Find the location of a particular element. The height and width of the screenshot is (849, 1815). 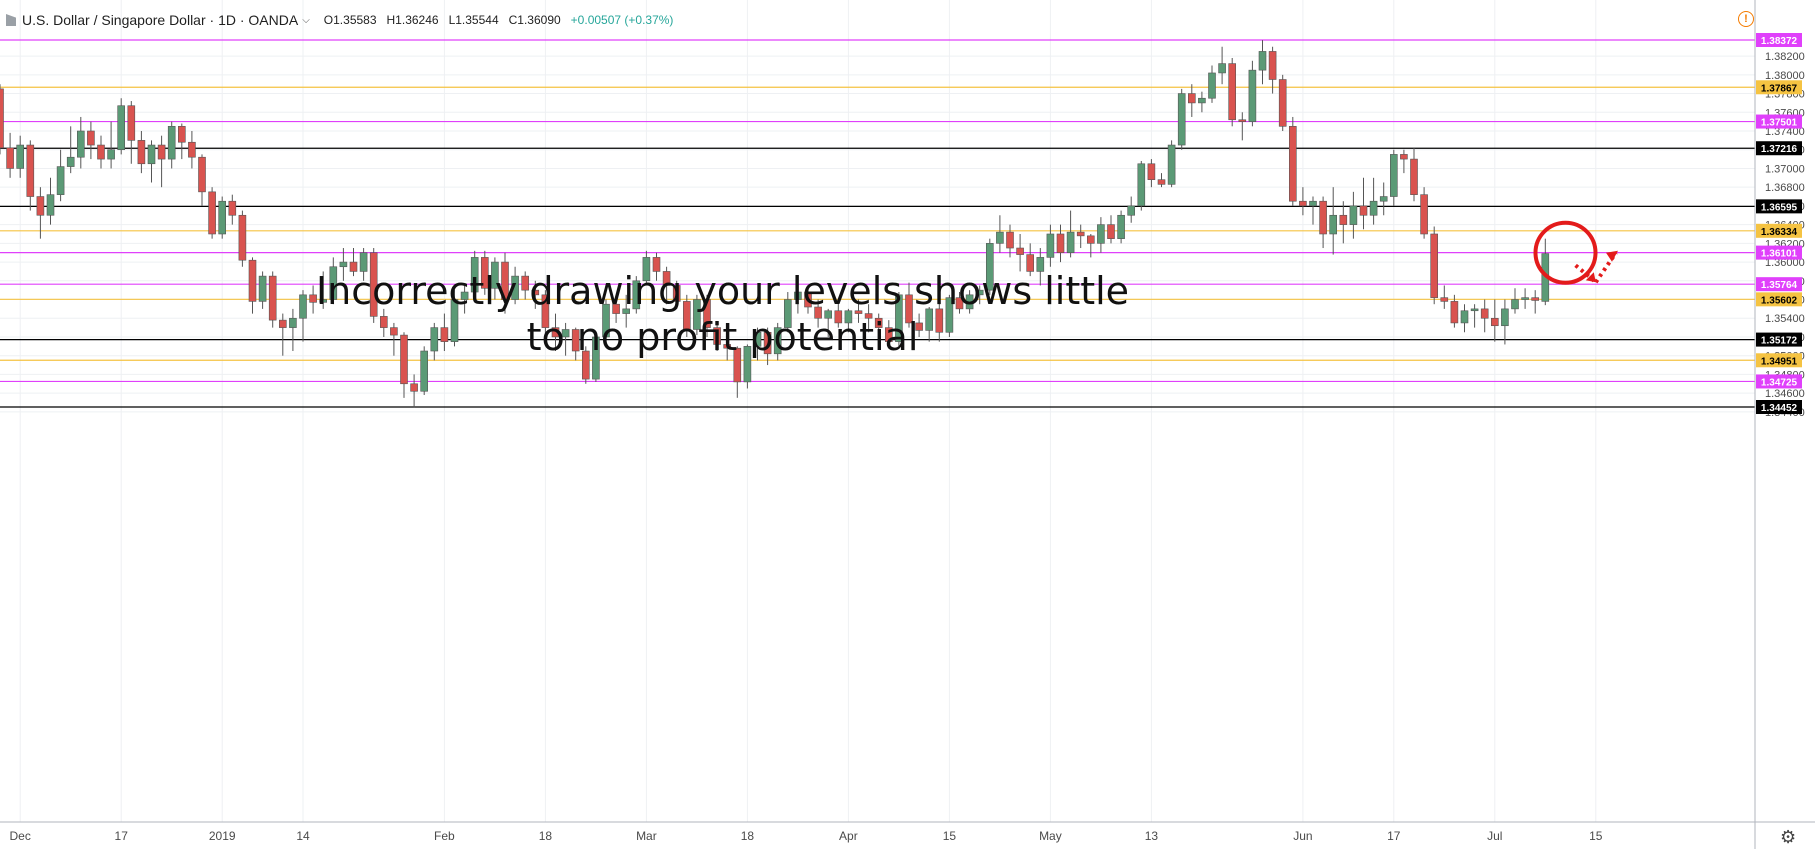

annotation-line-2: to no profit potential is located at coordinates (722, 337).